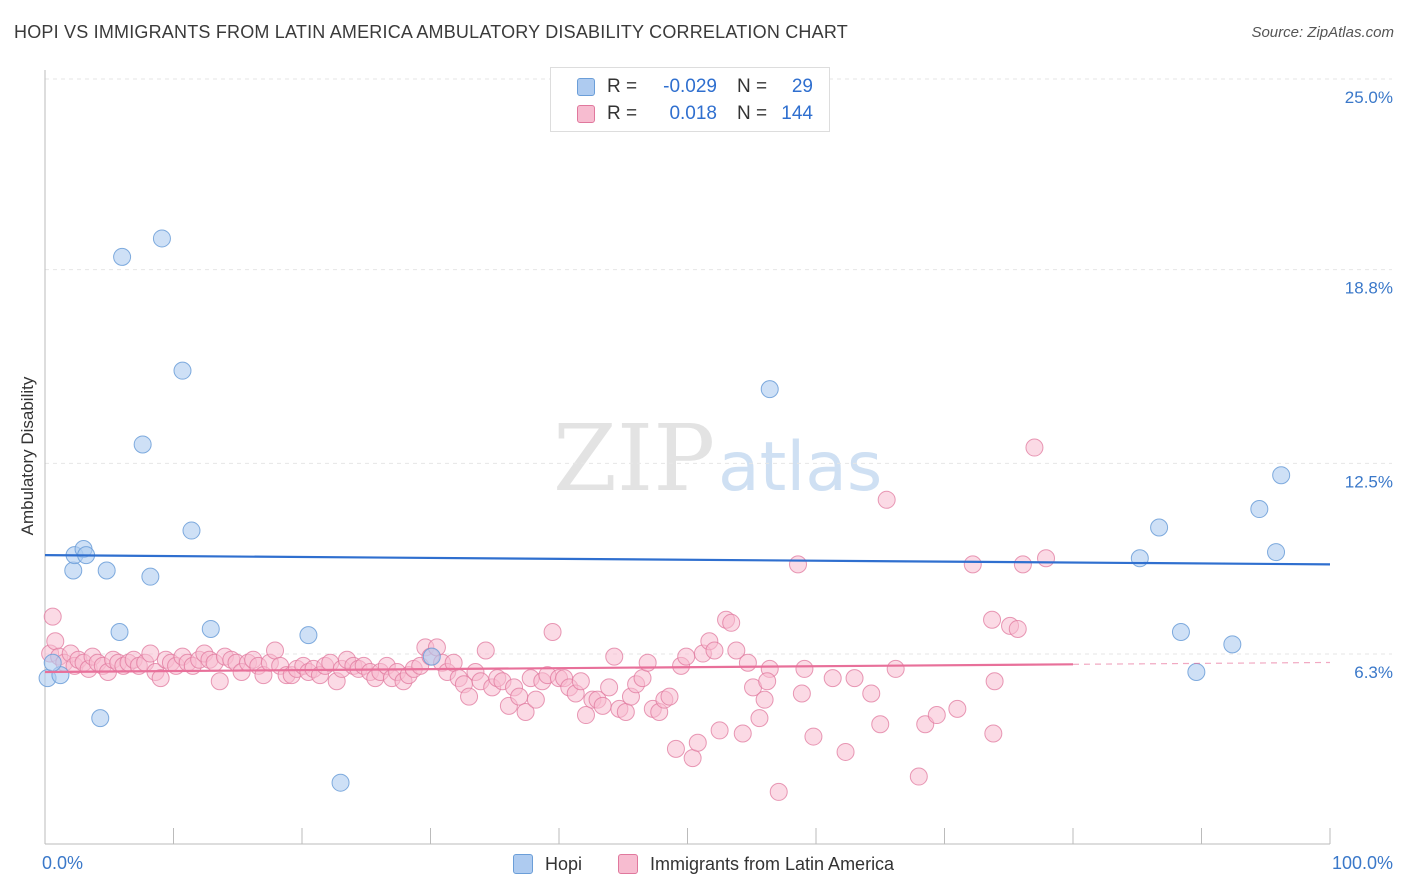  What do you see at coordinates (800, 467) in the screenshot?
I see `watermark-atlas: atlas` at bounding box center [800, 467].